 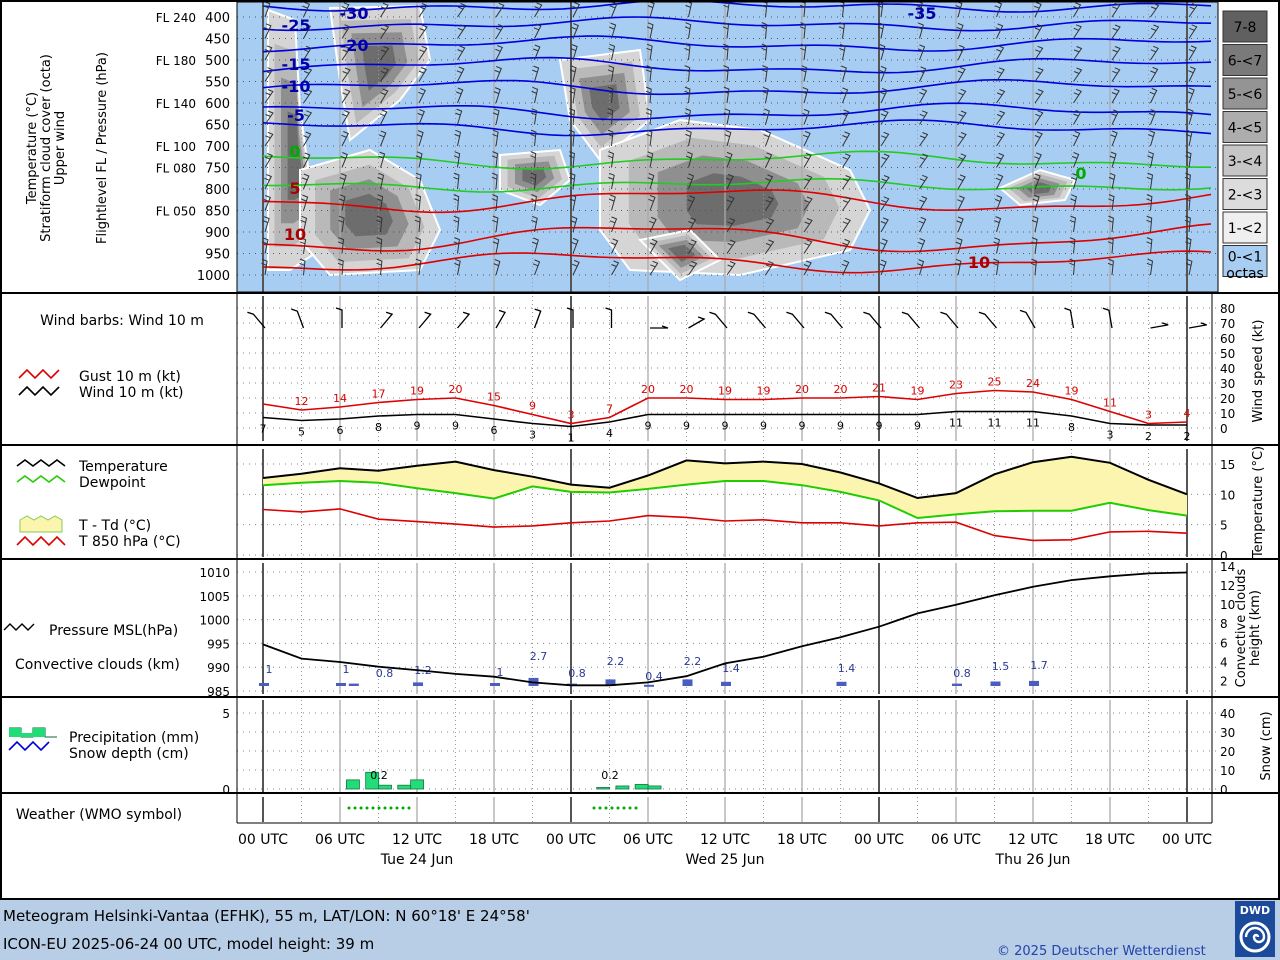 I want to click on day-label: Wed 25 Jun, so click(x=724, y=860).